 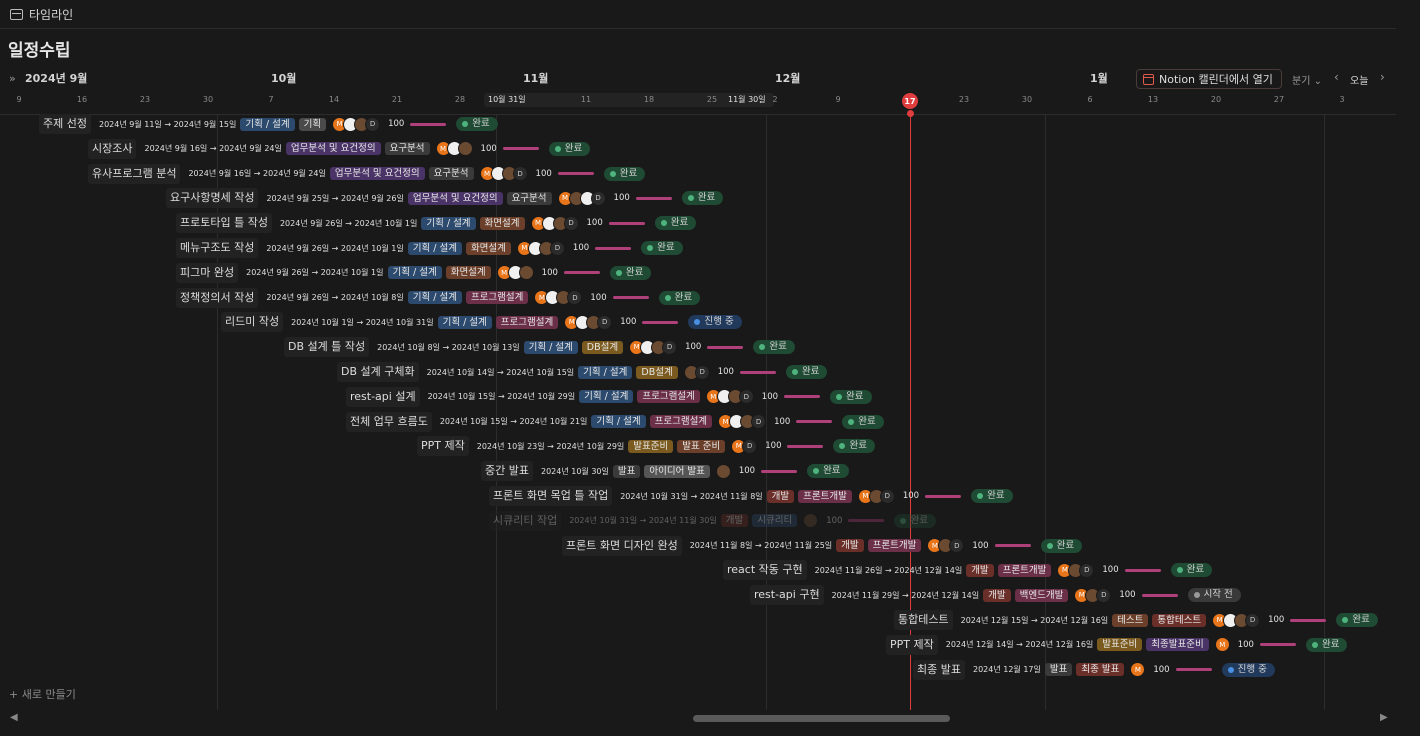 What do you see at coordinates (906, 595) in the screenshot?
I see `task-dates: 2024년 11월 29일 → 2024년 12월 14일` at bounding box center [906, 595].